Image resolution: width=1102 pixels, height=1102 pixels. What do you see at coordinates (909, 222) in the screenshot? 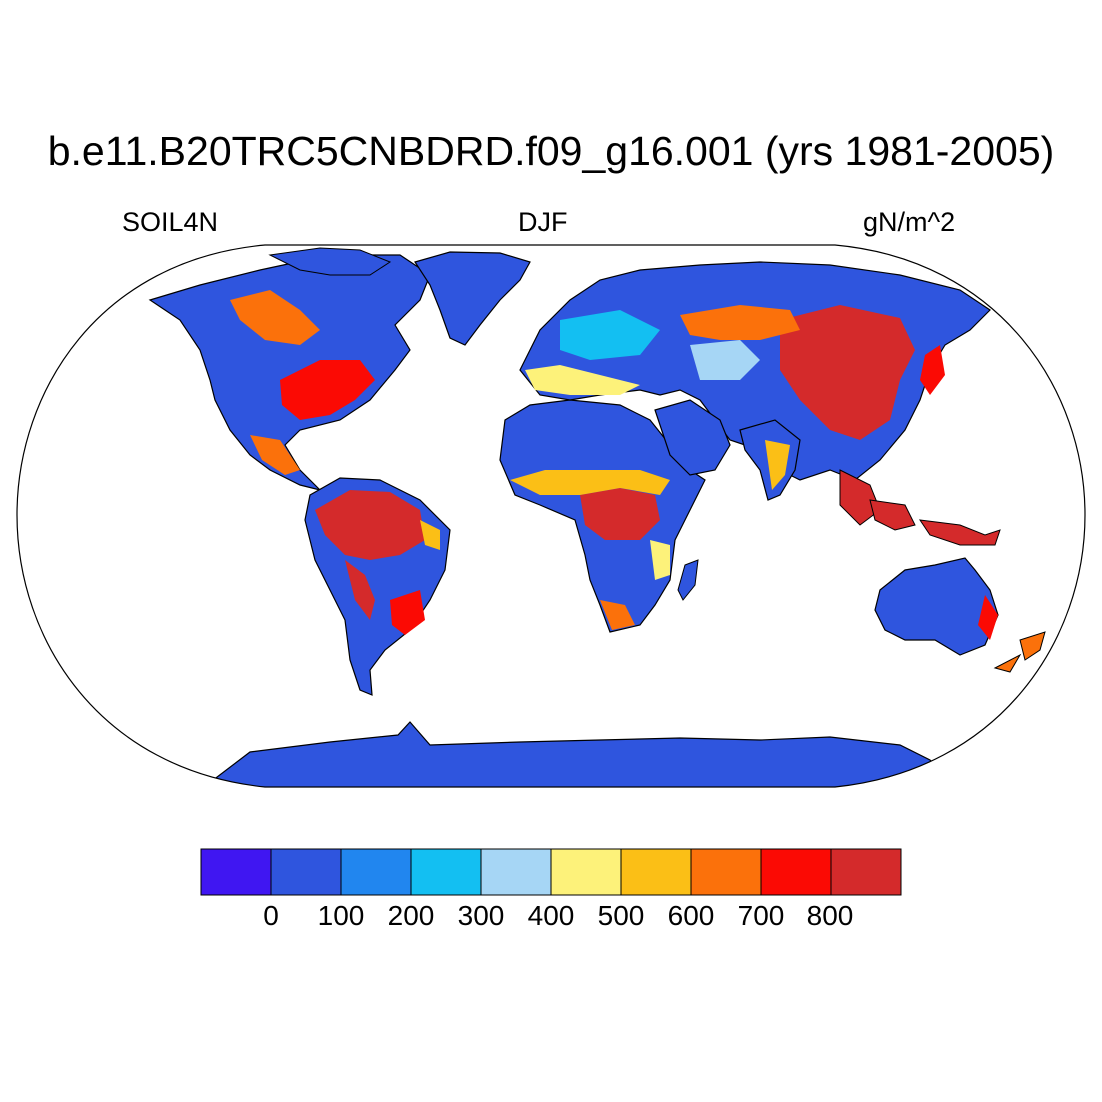
I see `units-label: gN/m^2` at bounding box center [909, 222].